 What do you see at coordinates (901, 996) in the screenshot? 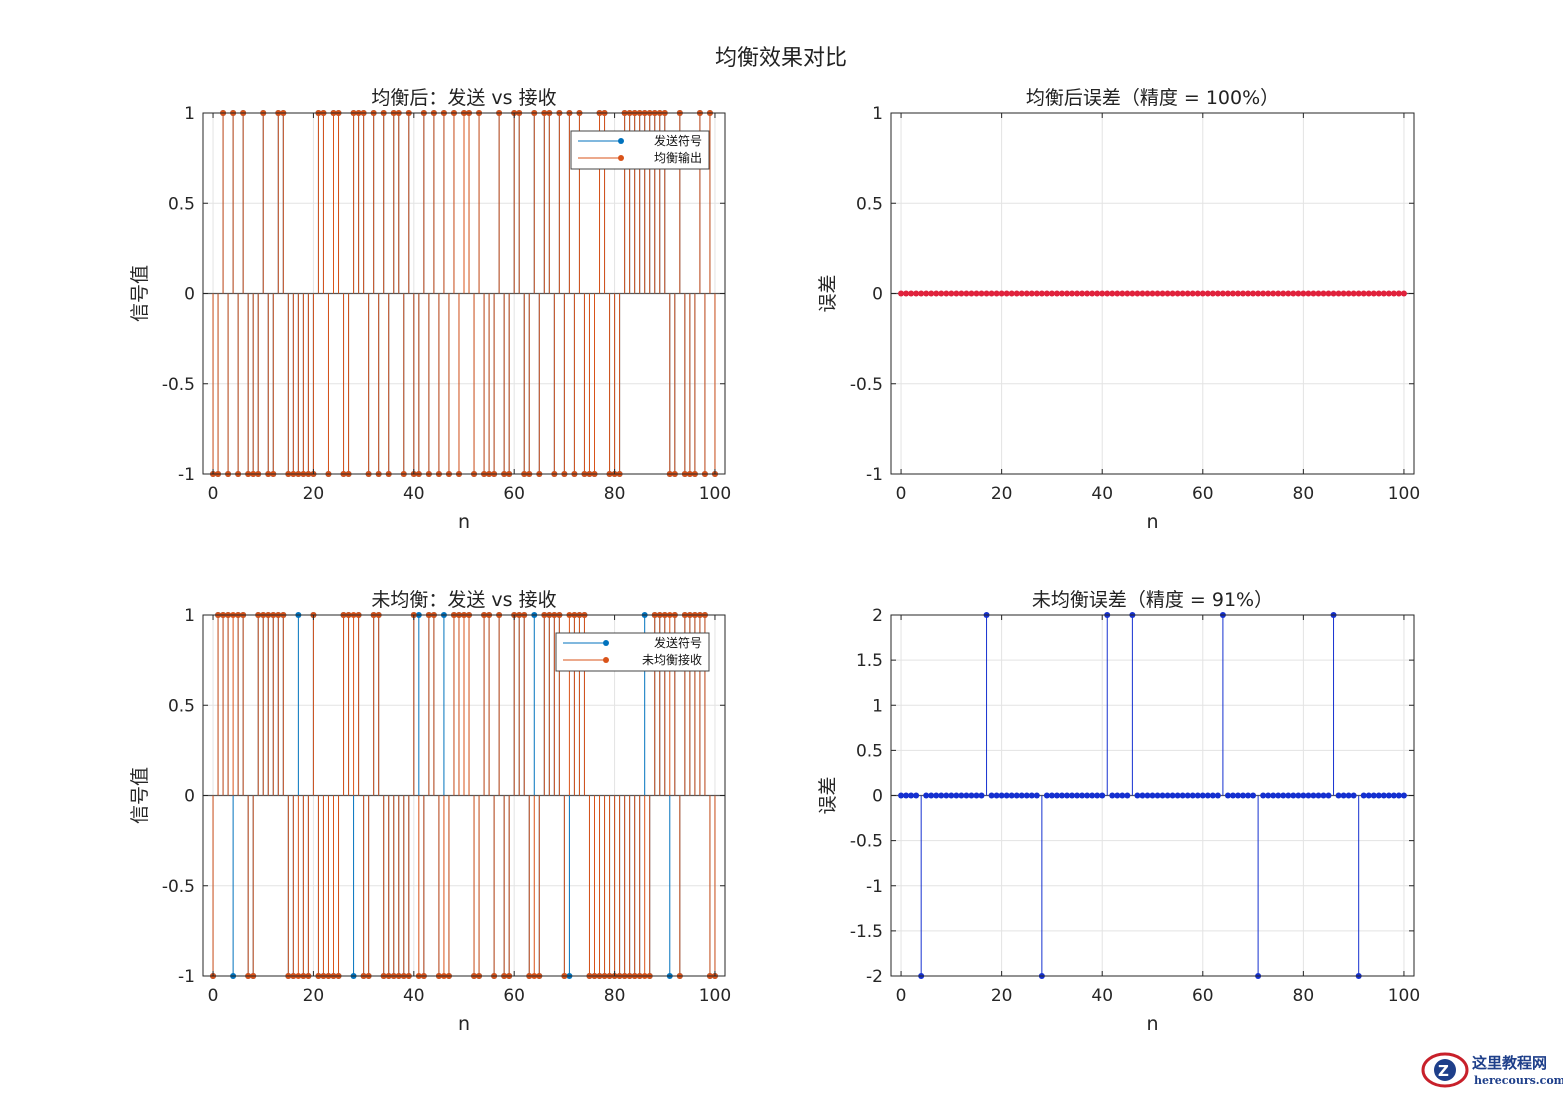
I see `x-tick-label: 0` at bounding box center [901, 996].